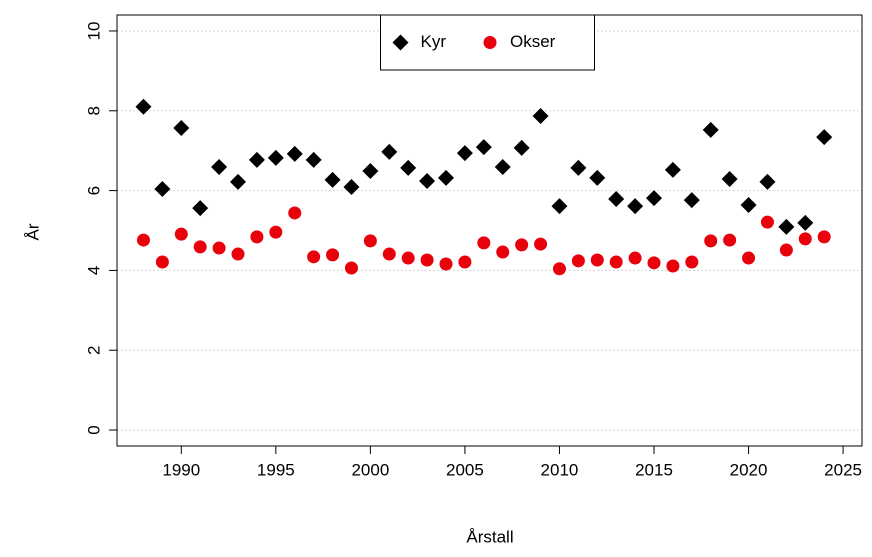 The width and height of the screenshot is (872, 557). What do you see at coordinates (93, 110) in the screenshot?
I see `y-tick-label: 8` at bounding box center [93, 110].